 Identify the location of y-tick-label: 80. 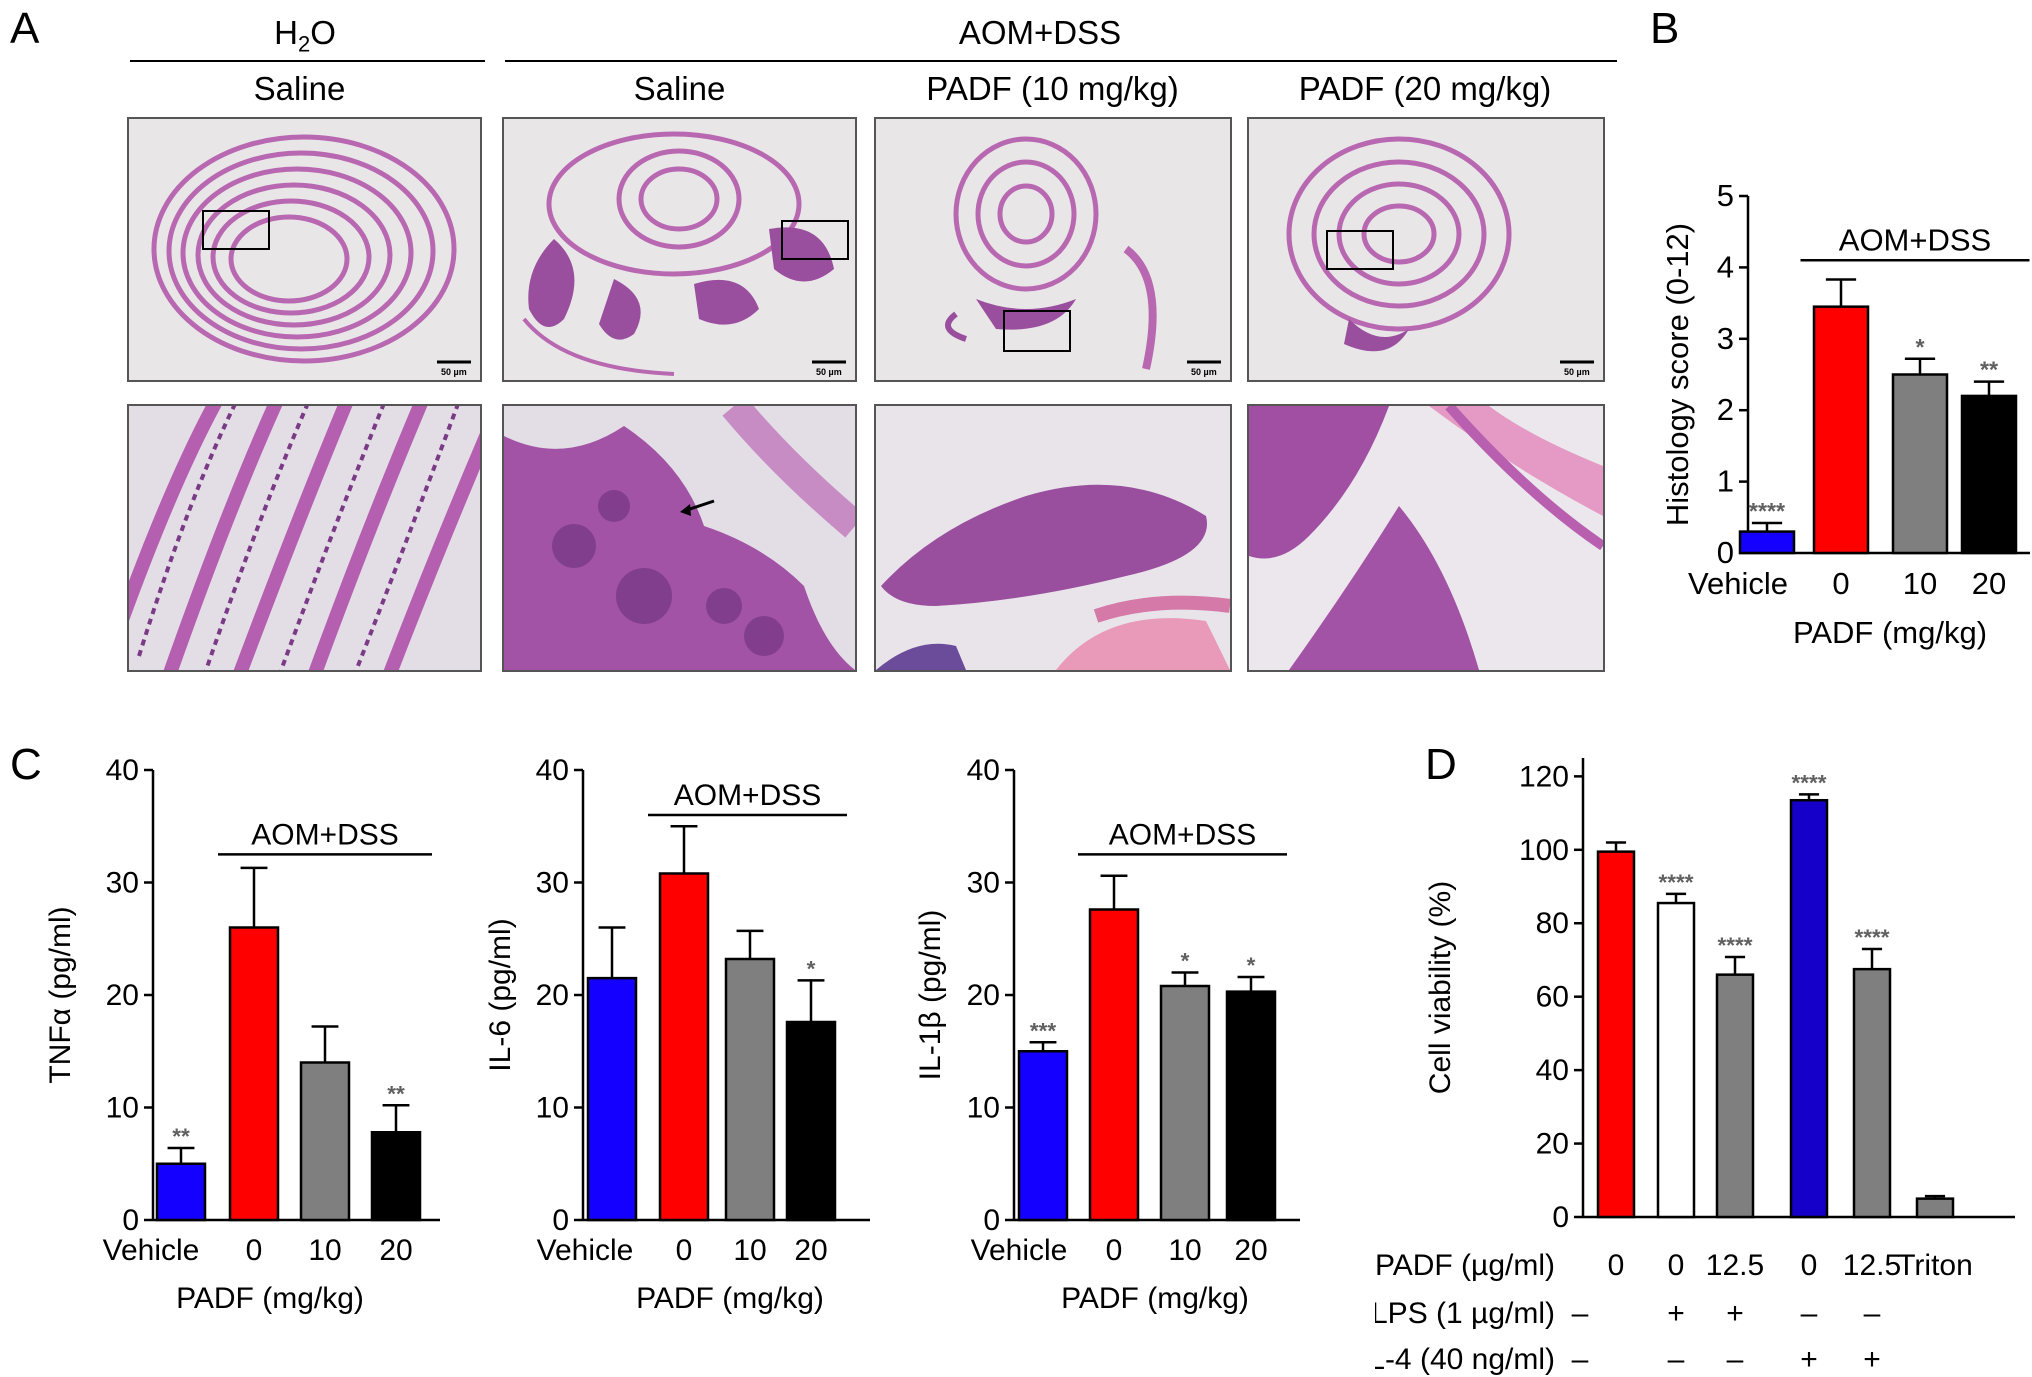
(1552, 923).